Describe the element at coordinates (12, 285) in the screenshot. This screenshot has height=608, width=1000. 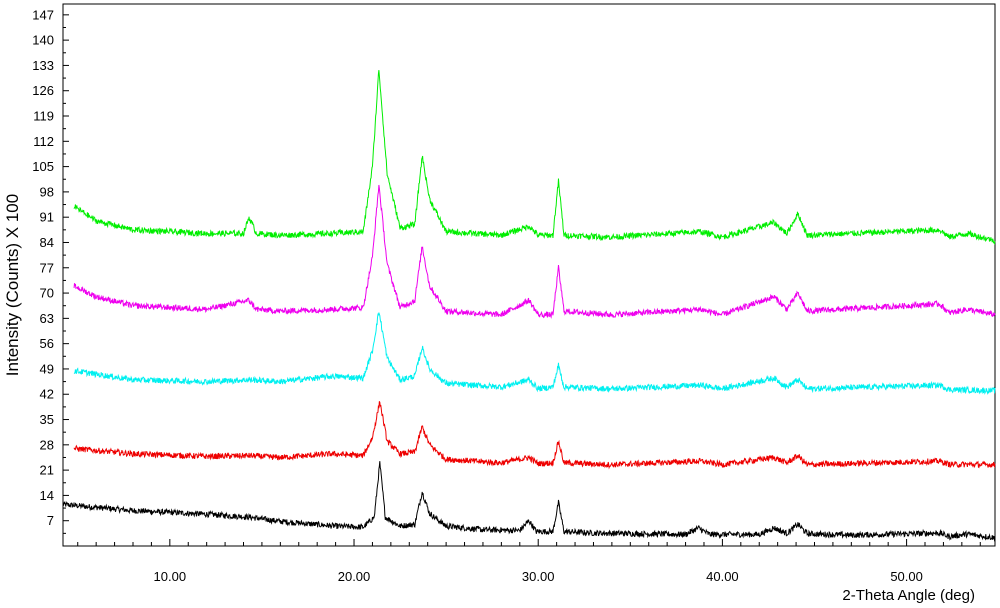
I see `y-axis-title: Intensity (Counts) X 100` at that location.